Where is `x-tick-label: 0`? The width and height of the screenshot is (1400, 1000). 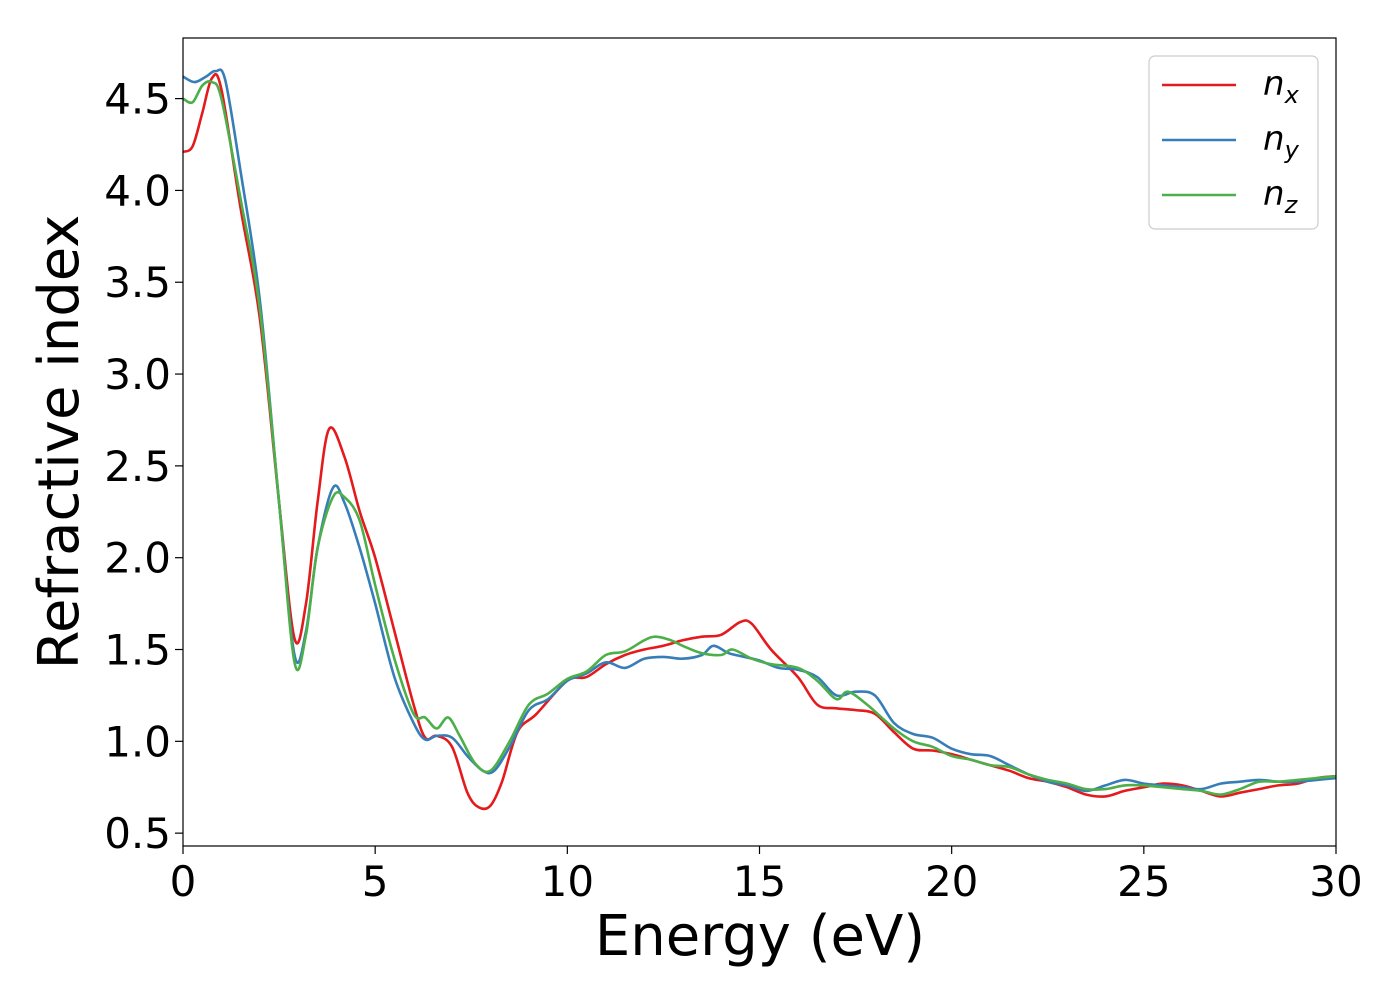
x-tick-label: 0 is located at coordinates (183, 881).